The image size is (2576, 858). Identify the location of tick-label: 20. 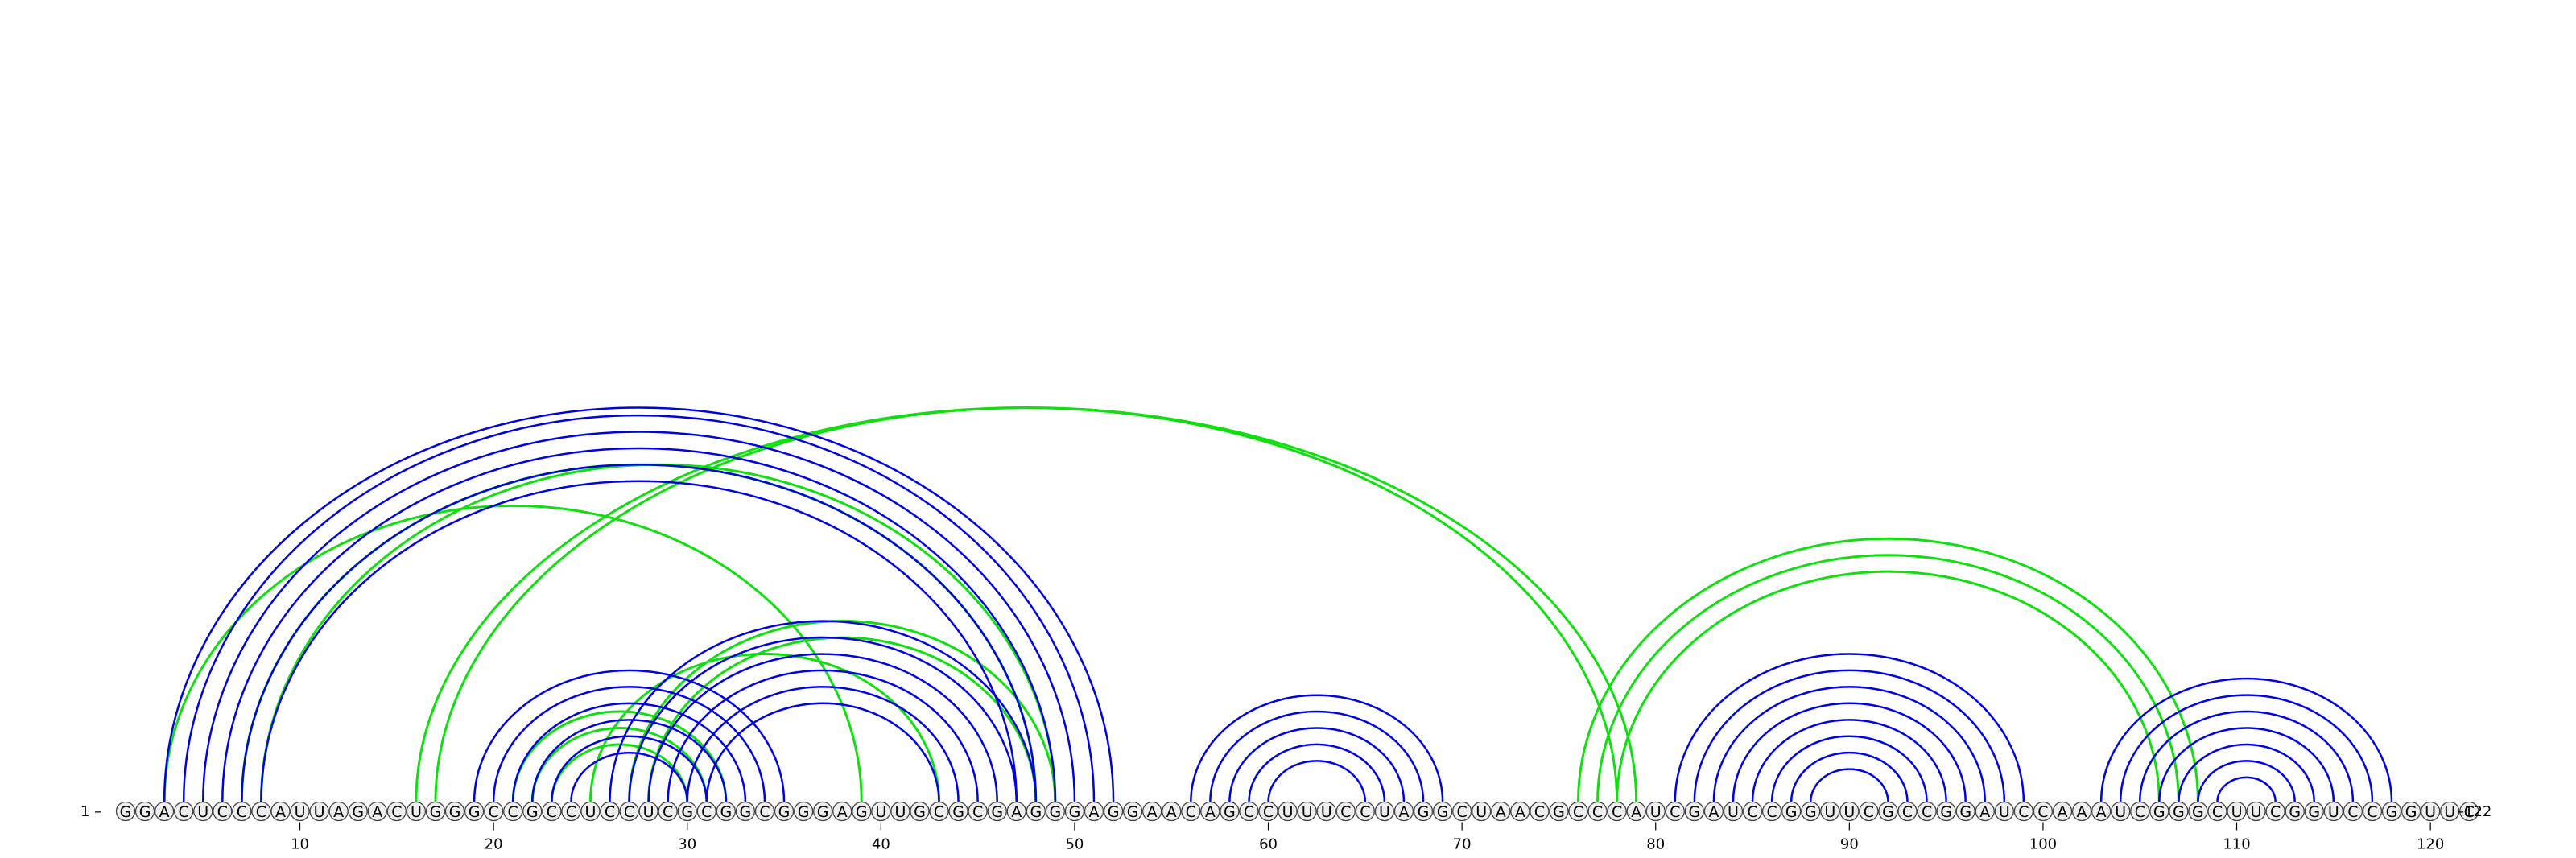
(494, 845).